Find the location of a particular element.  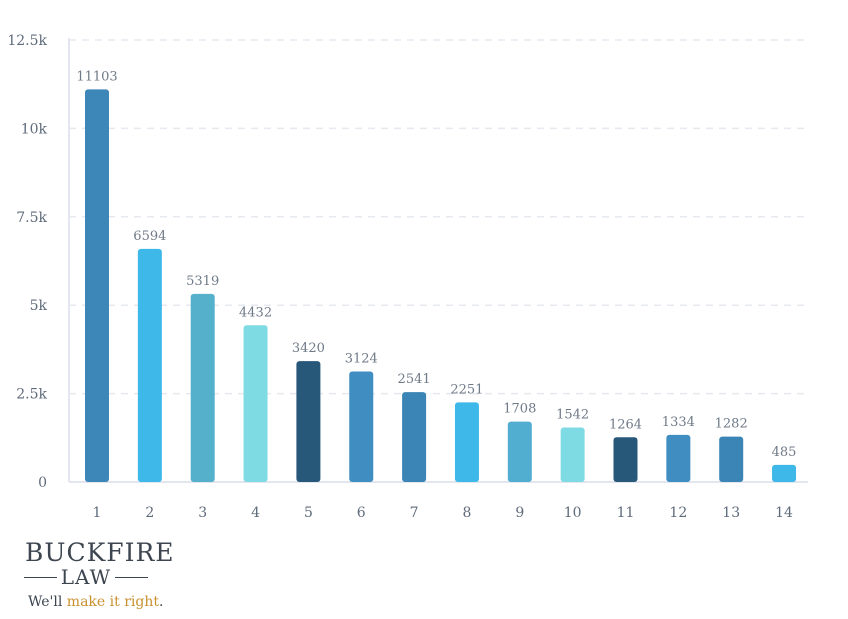

data-label: 11103 is located at coordinates (96, 76).